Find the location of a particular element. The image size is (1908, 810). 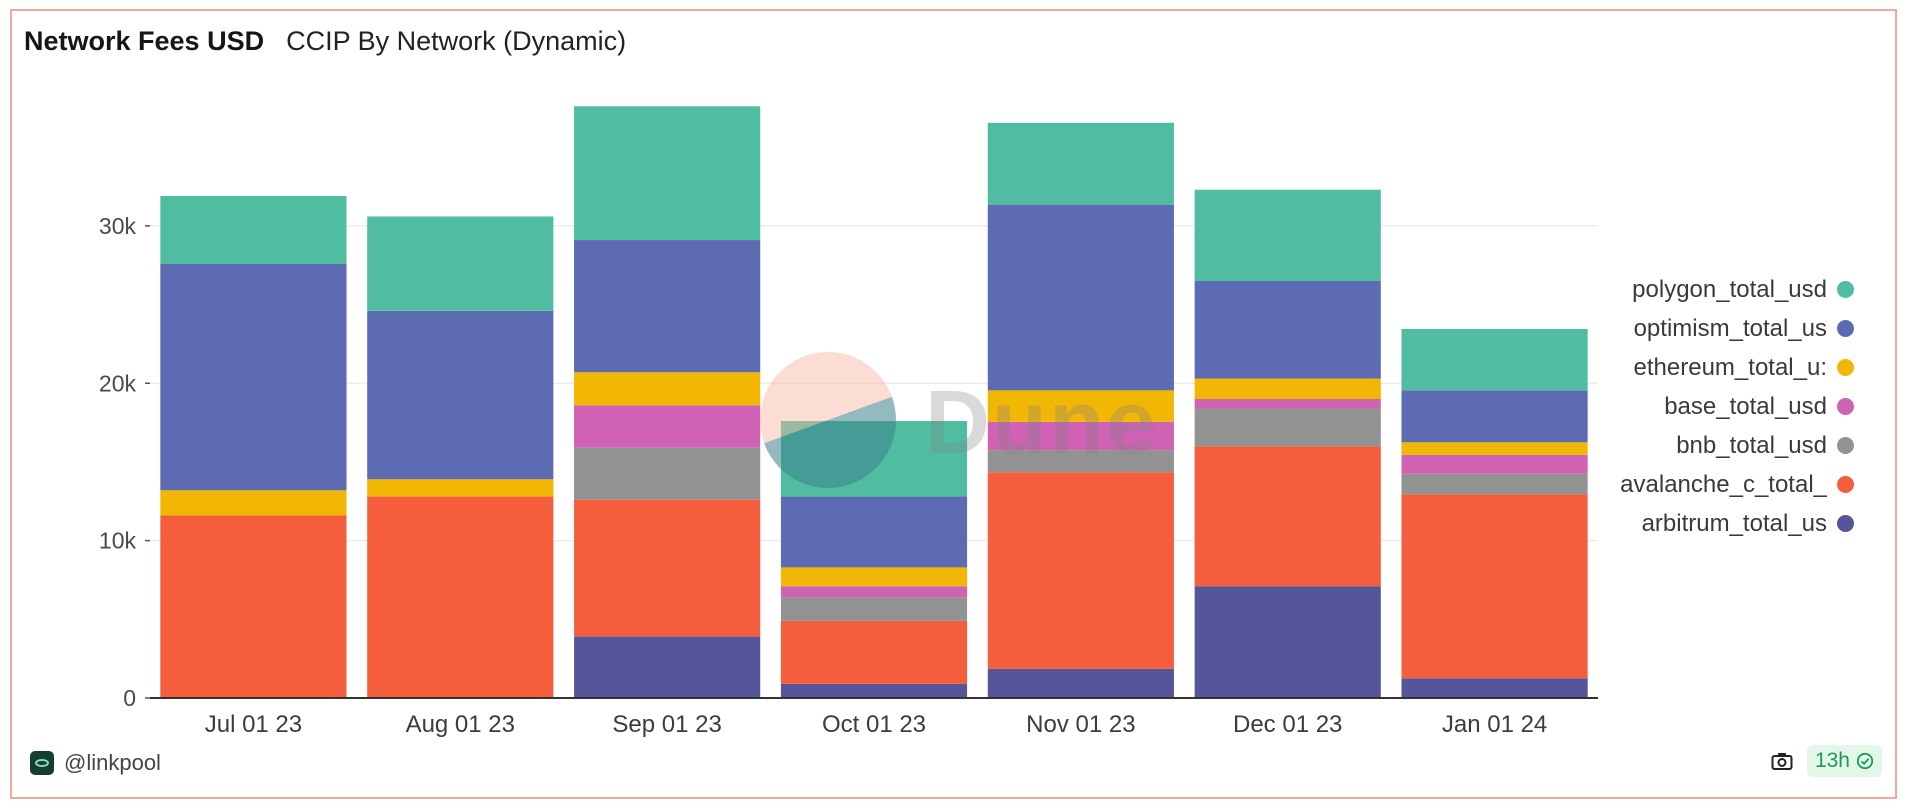

legend-item: ethereum_total_u: is located at coordinates (1734, 367).